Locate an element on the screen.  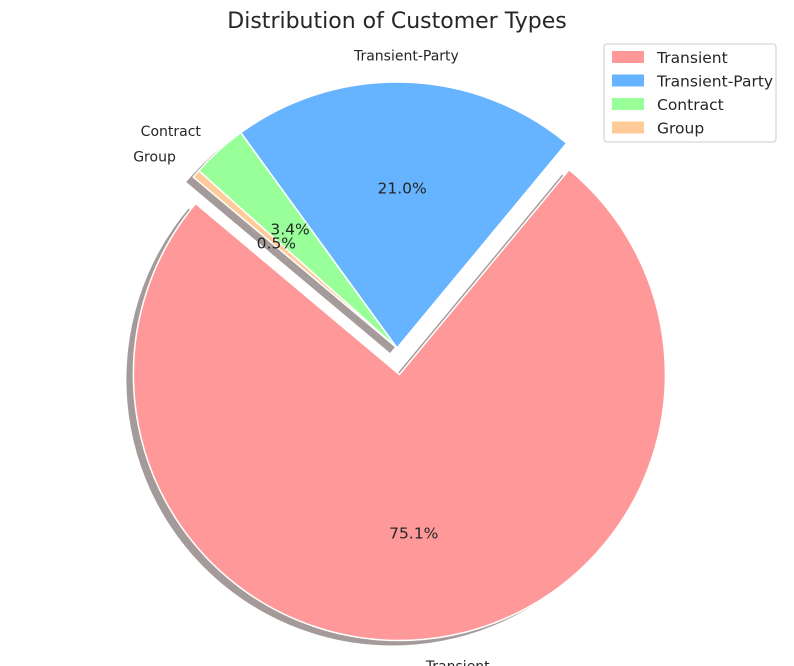
legend-item-transient: Transient is located at coordinates (670, 58).